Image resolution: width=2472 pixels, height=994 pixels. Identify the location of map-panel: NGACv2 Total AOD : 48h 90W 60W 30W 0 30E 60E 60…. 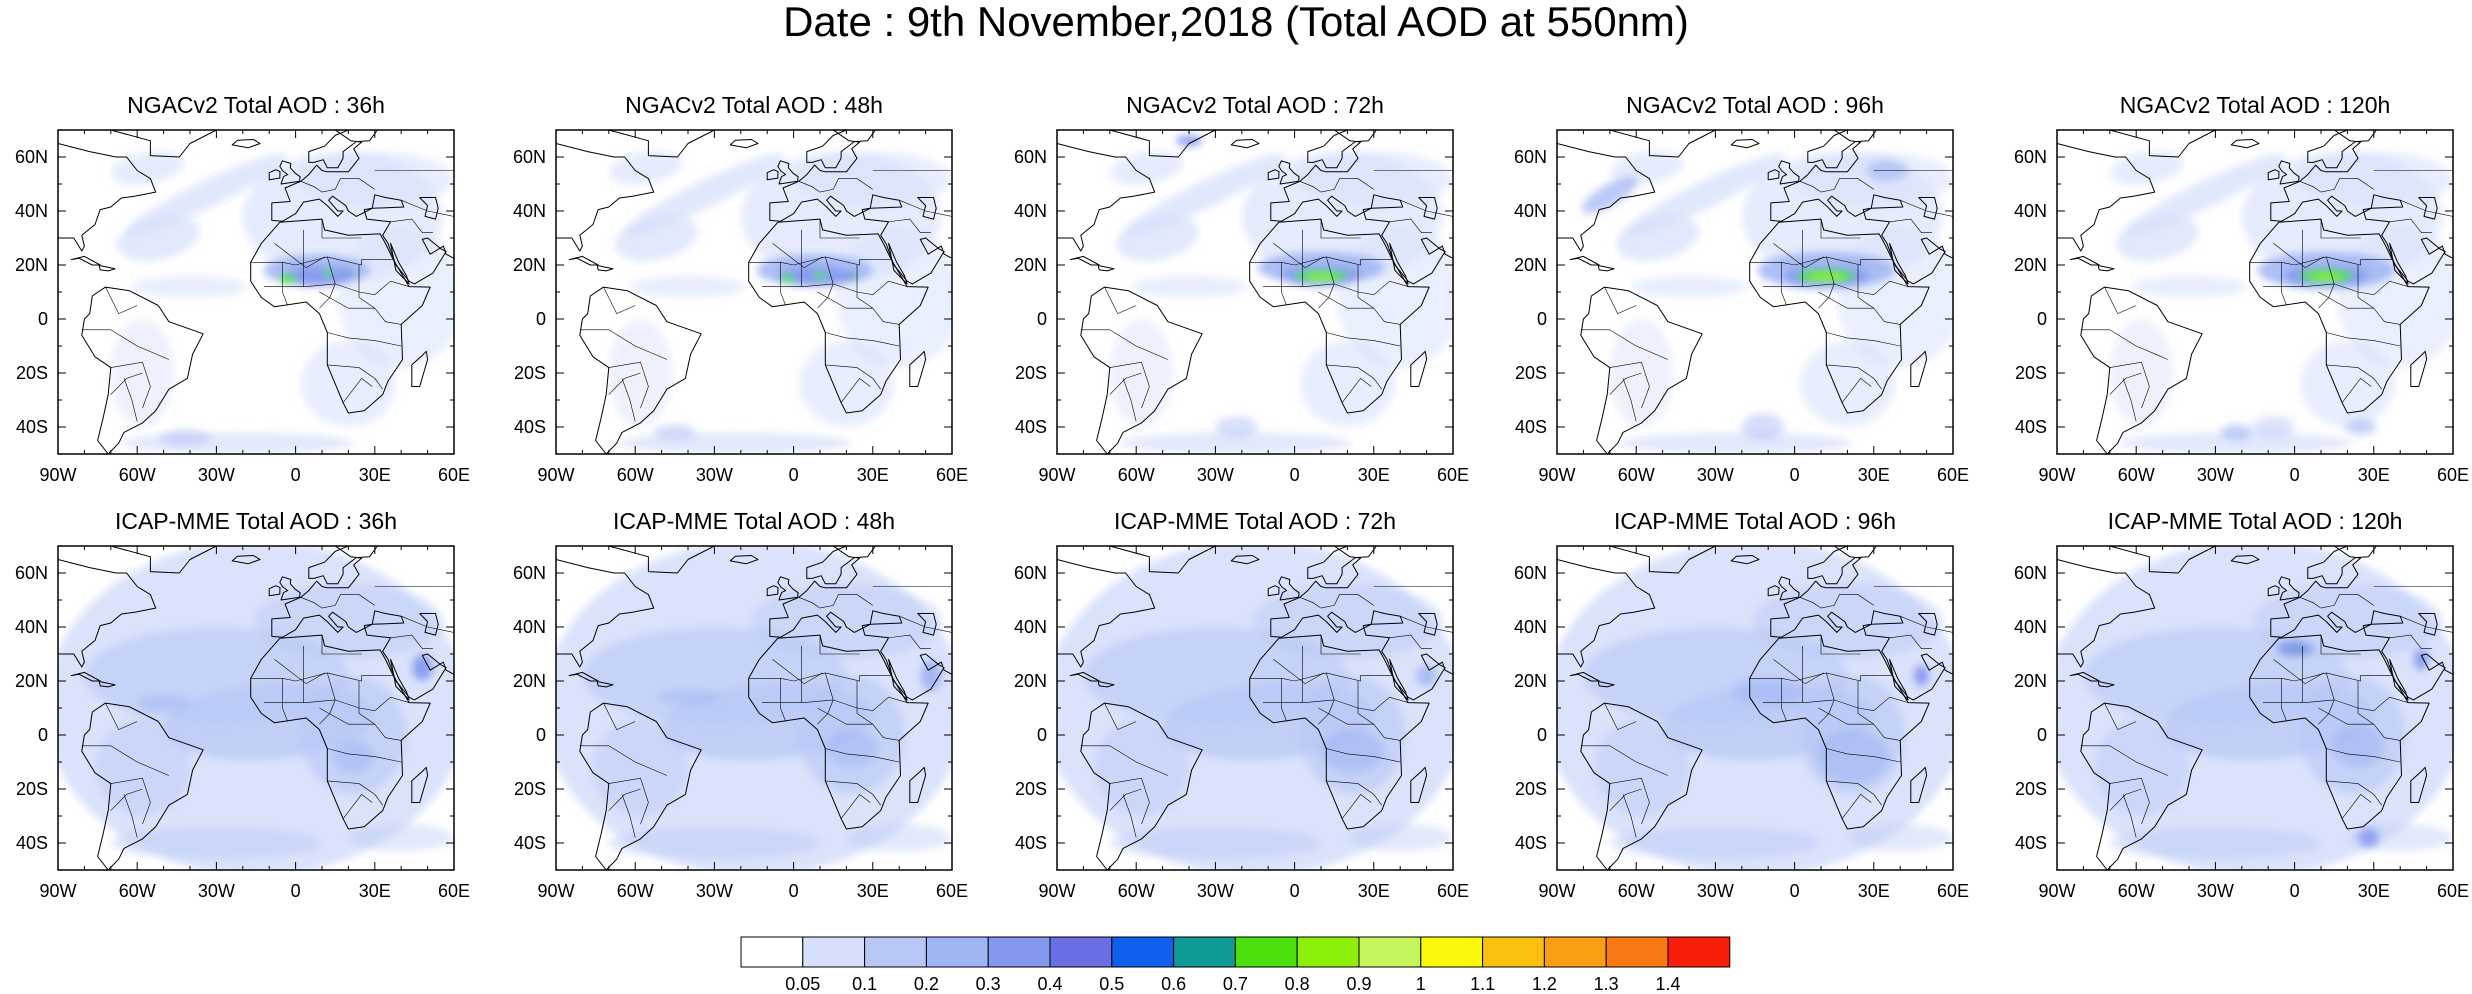
(744, 312).